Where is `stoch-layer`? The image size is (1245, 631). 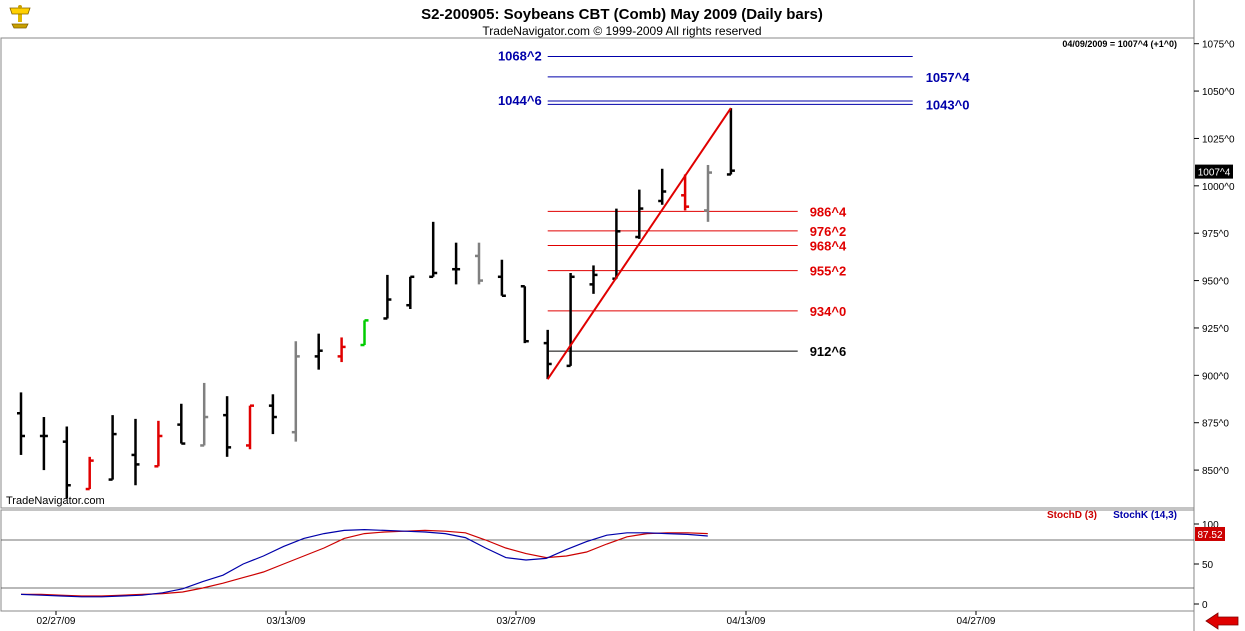 stoch-layer is located at coordinates (597, 563).